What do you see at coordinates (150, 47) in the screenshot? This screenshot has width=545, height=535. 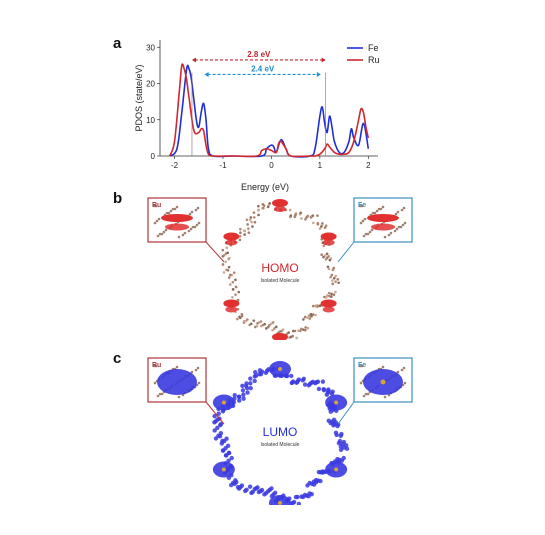 I see `y-tick-label: 30` at bounding box center [150, 47].